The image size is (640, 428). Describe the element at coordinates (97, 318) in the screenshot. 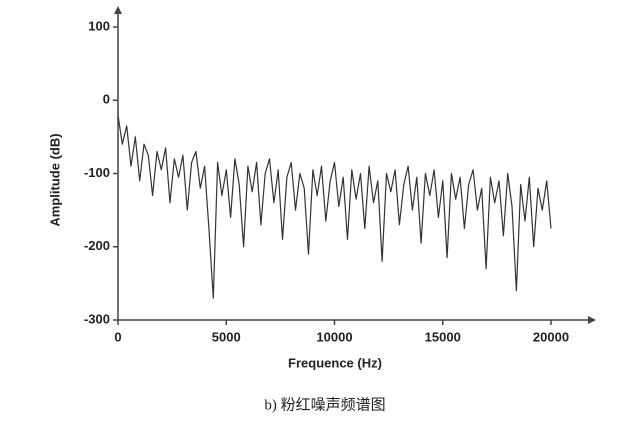

I see `y-tick-label: -300` at that location.